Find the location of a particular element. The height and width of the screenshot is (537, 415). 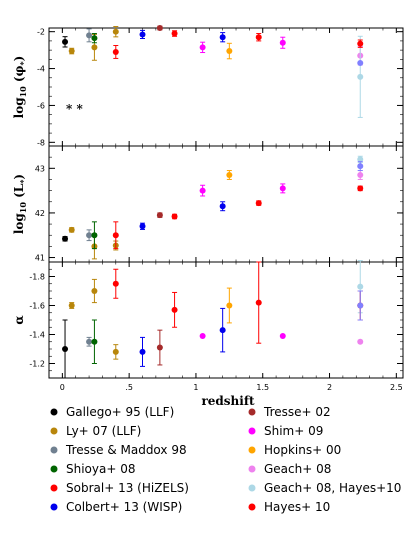

x-tick-label: 2.5 is located at coordinates (396, 387).